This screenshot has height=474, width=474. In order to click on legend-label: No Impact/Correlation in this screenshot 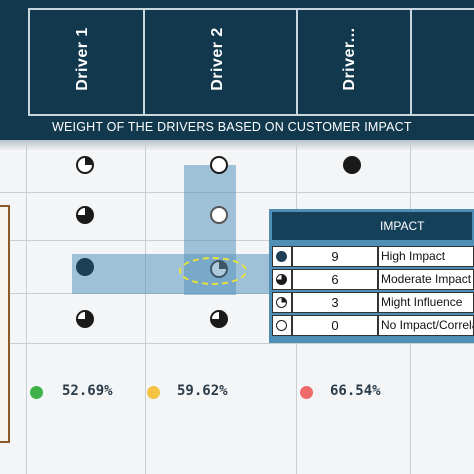, I will do `click(426, 325)`.